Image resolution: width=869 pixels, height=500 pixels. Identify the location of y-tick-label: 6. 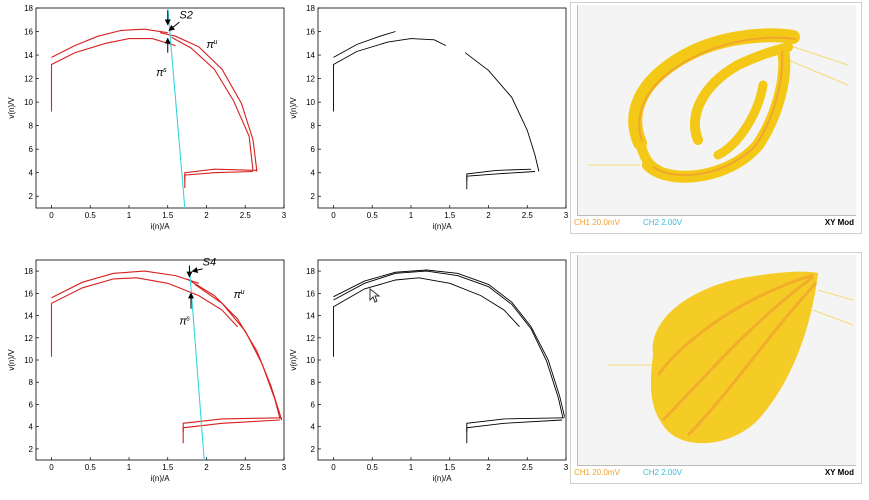
(31, 149).